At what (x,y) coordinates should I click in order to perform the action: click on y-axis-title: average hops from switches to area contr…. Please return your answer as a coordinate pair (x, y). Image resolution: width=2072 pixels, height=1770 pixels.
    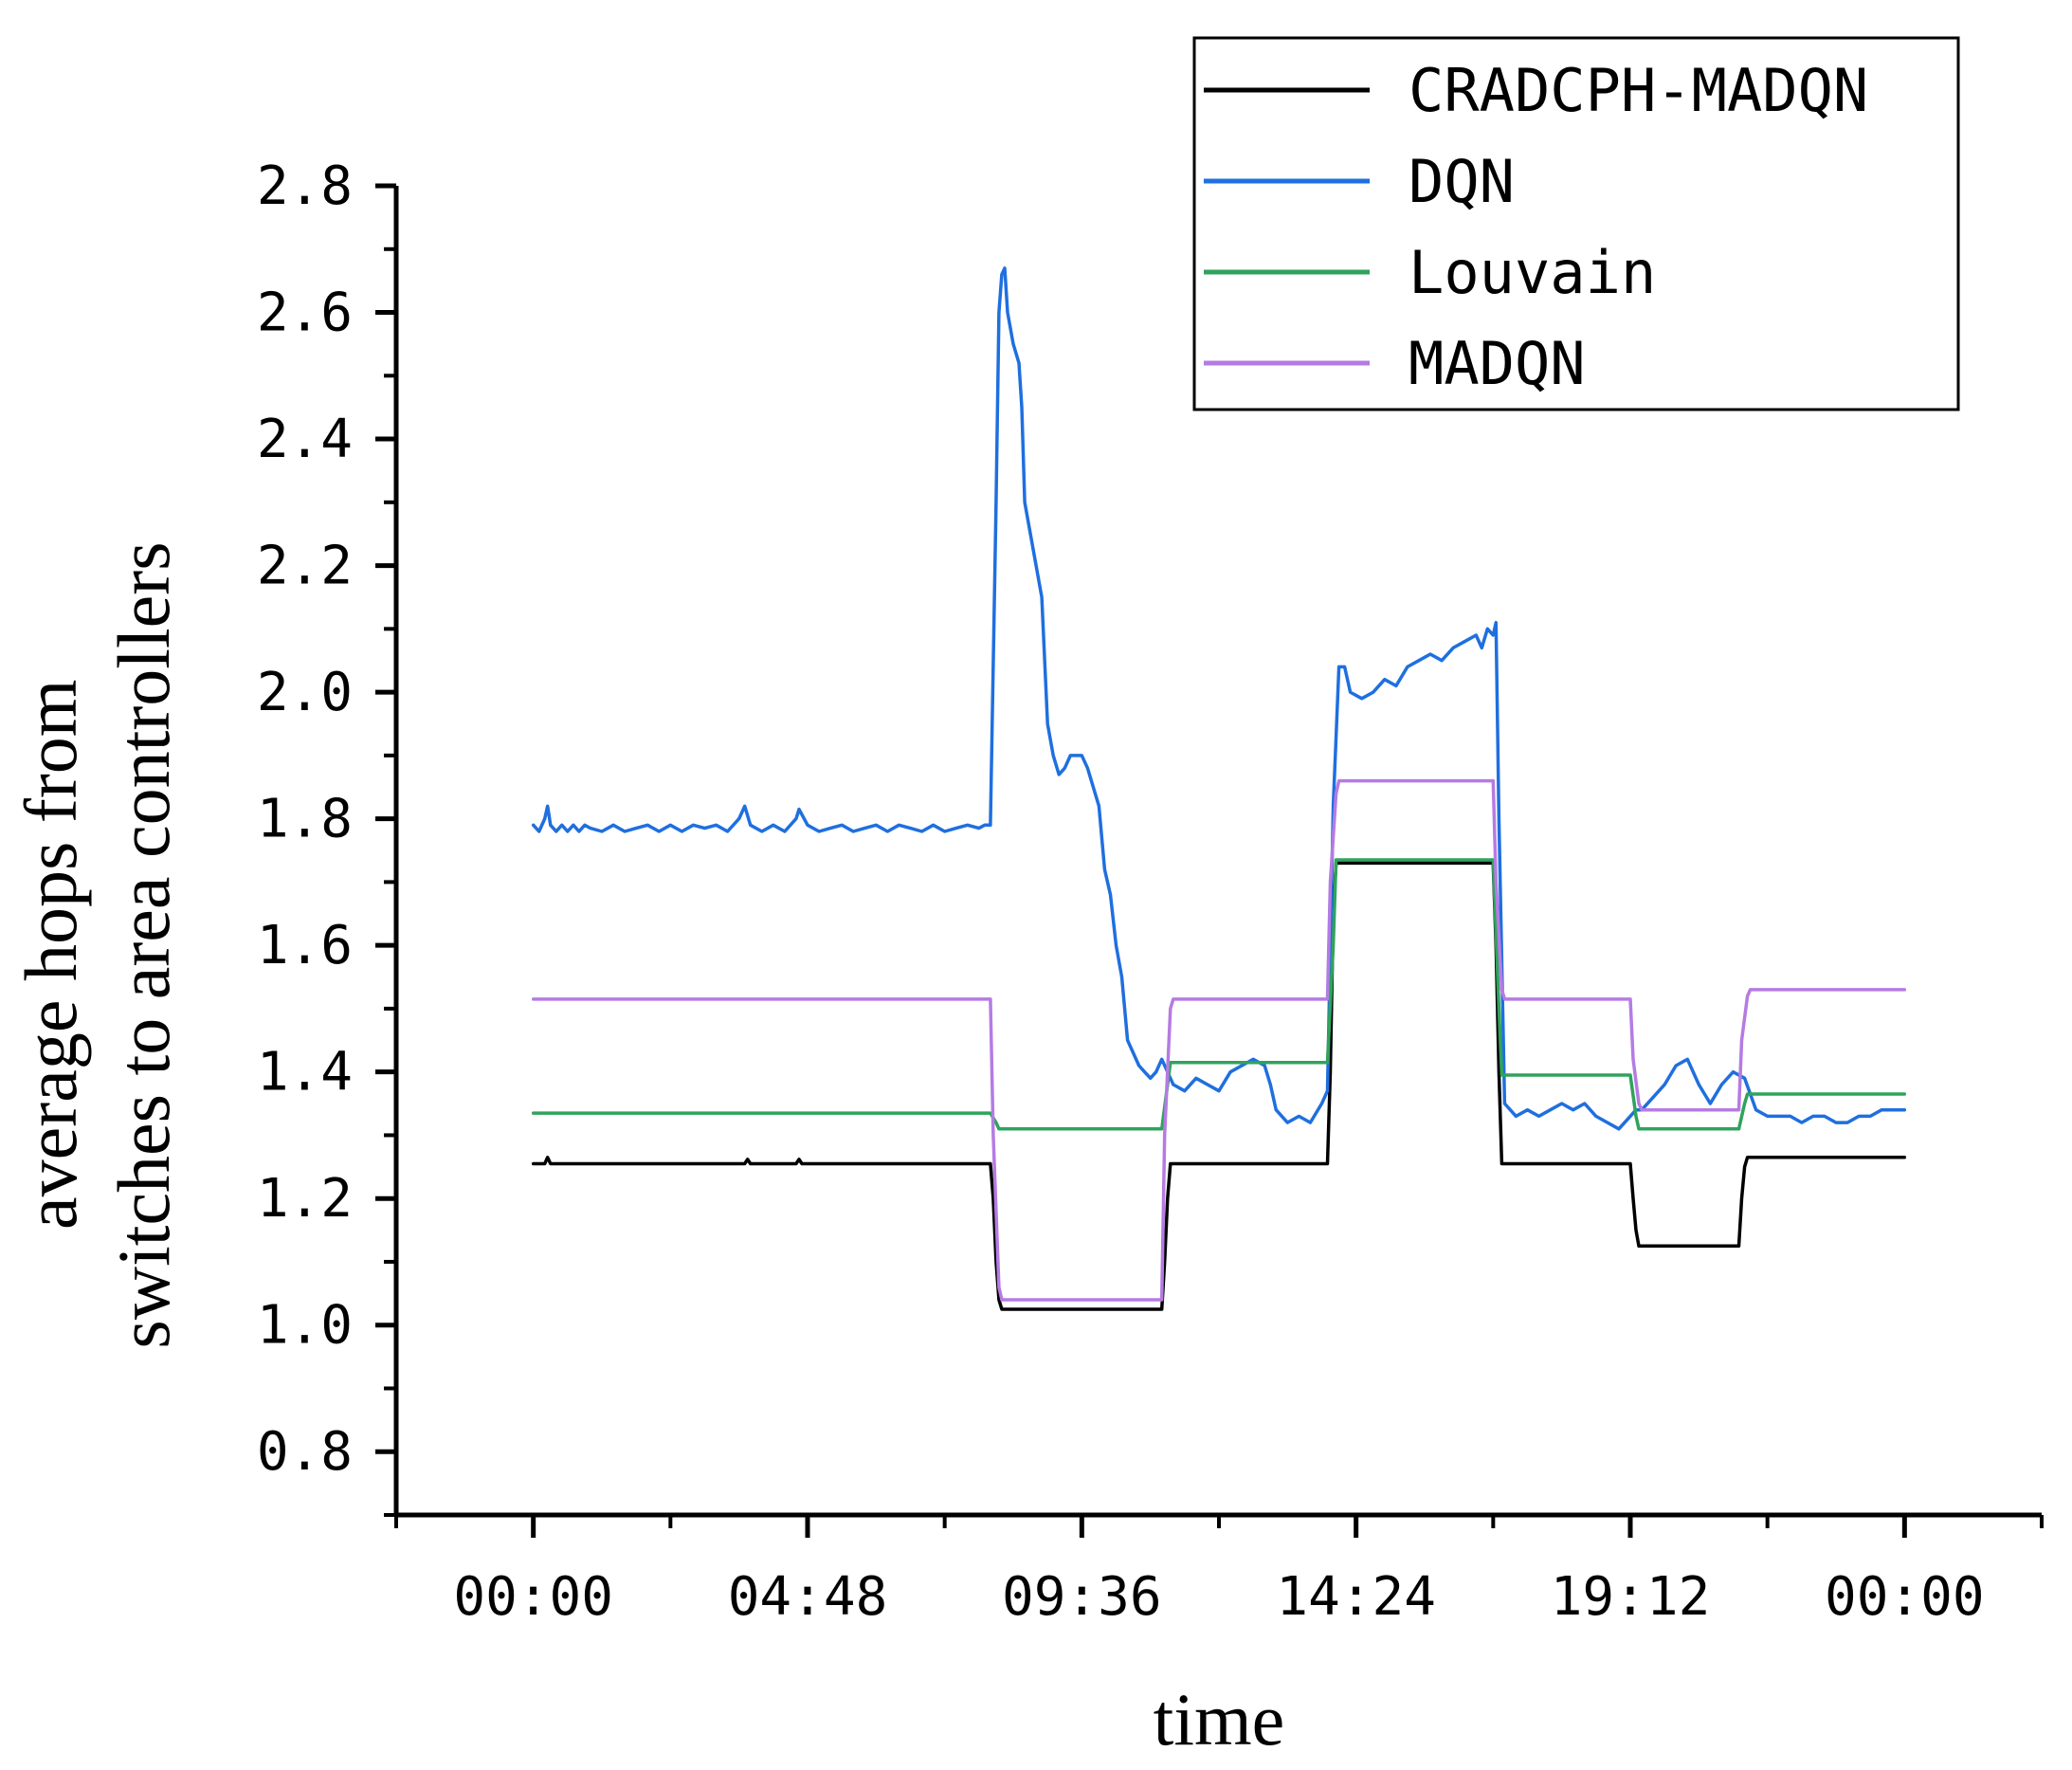
    Looking at the image, I should click on (97, 945).